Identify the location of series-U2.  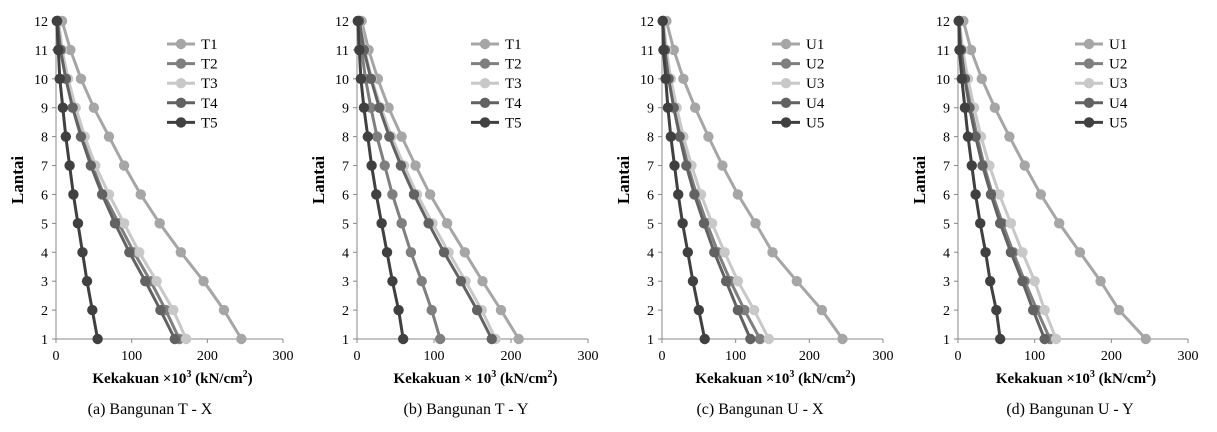
(712, 180).